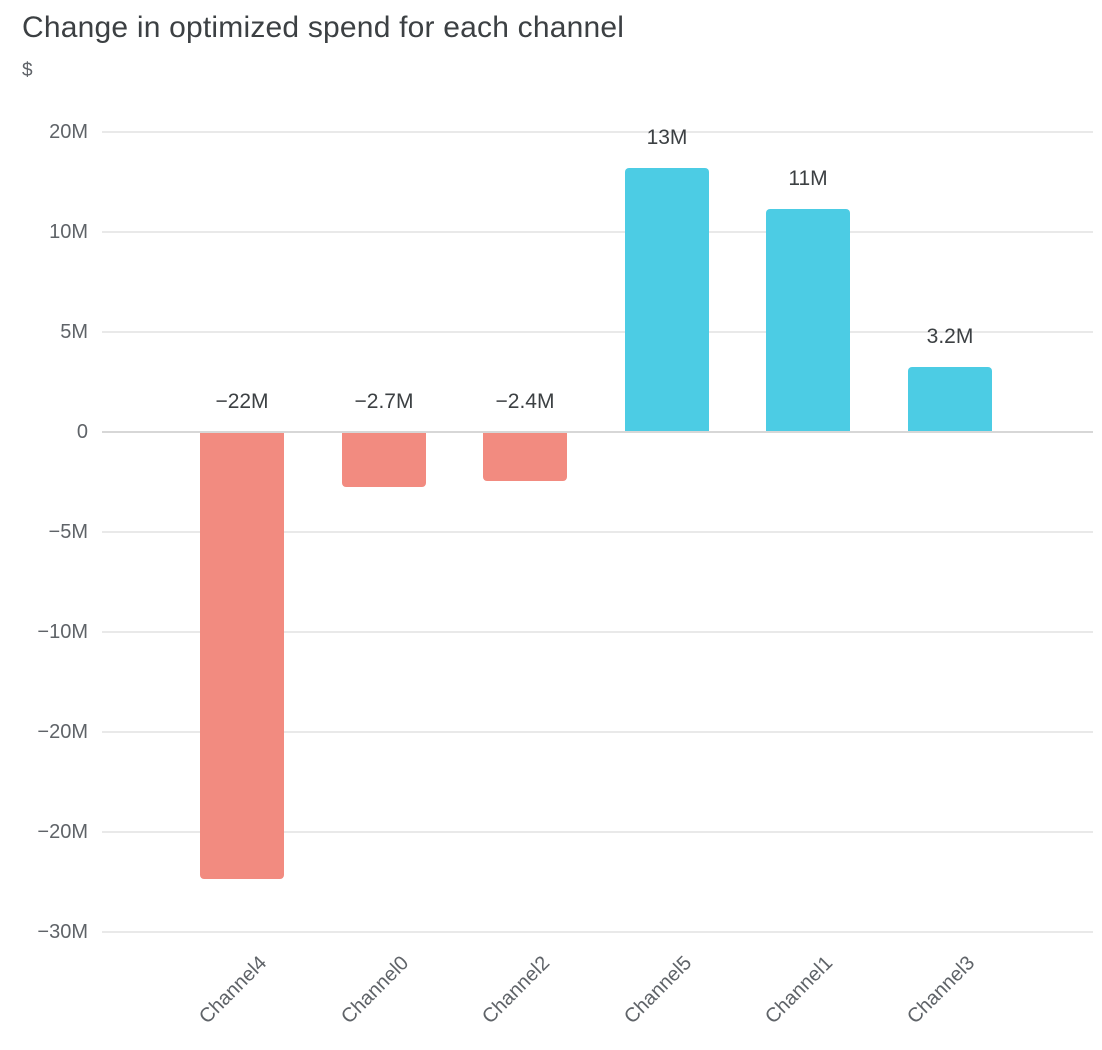 The image size is (1102, 1050). What do you see at coordinates (375, 990) in the screenshot?
I see `x-axis-label-channel0: Channel0` at bounding box center [375, 990].